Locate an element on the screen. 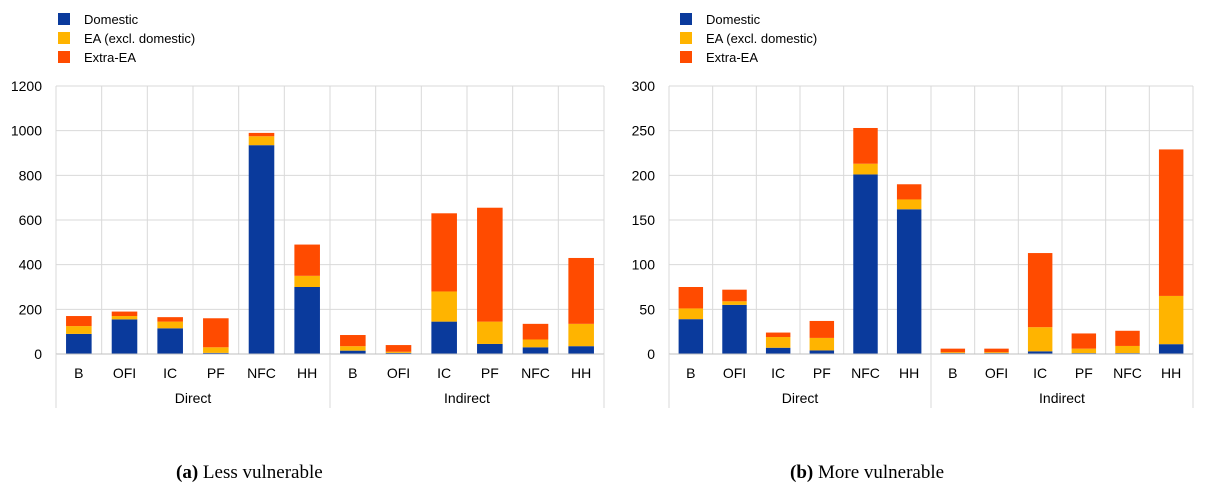 Image resolution: width=1215 pixels, height=495 pixels. y-tick-label: 1000 is located at coordinates (26, 131).